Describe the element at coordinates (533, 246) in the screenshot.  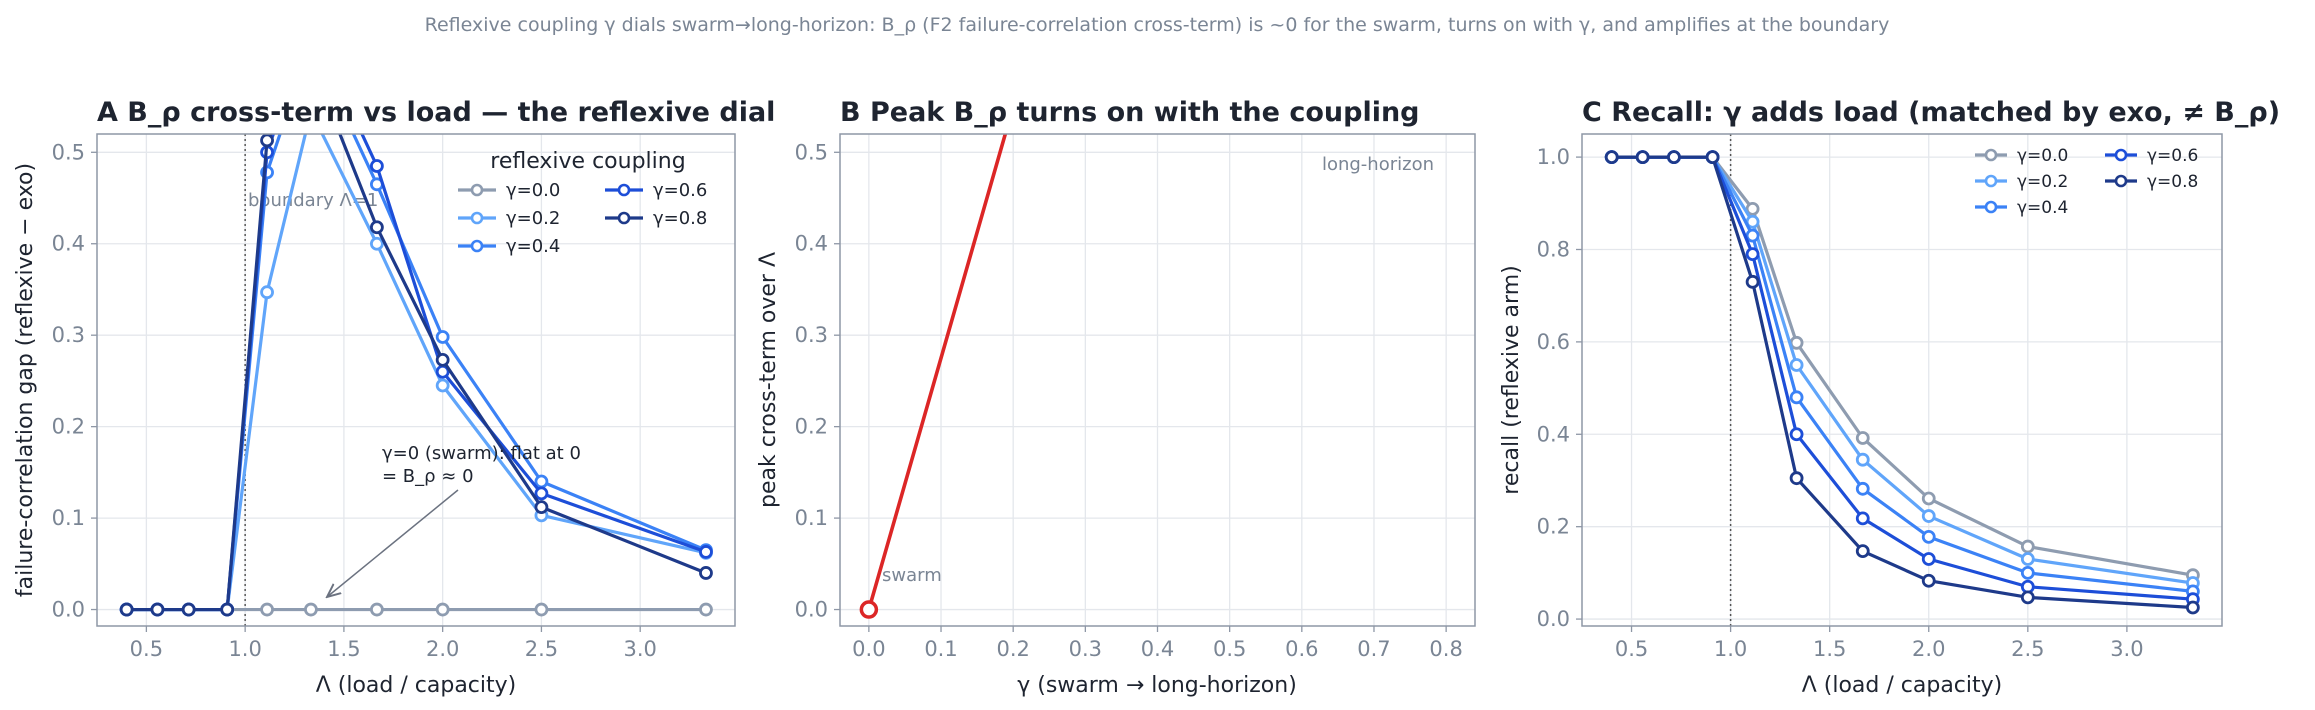
I see `legend-label: γ=0.4` at that location.